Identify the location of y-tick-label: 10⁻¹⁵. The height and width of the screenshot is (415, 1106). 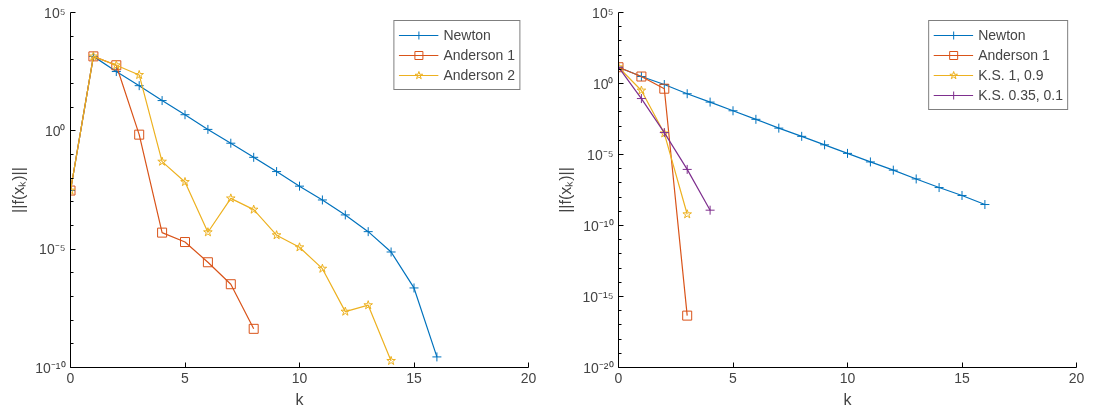
(598, 296).